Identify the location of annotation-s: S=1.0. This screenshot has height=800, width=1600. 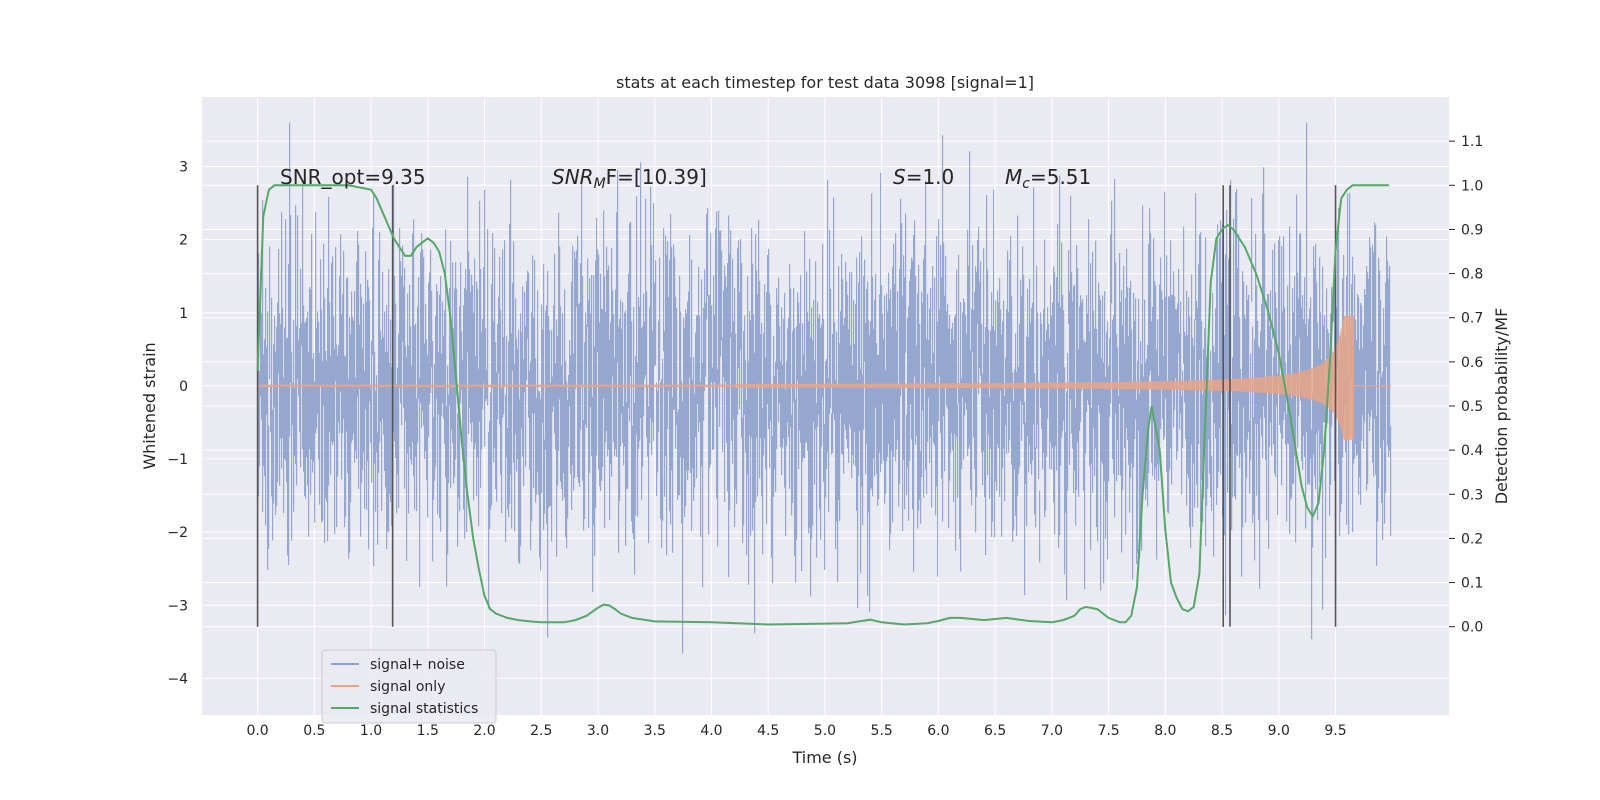
(923, 177).